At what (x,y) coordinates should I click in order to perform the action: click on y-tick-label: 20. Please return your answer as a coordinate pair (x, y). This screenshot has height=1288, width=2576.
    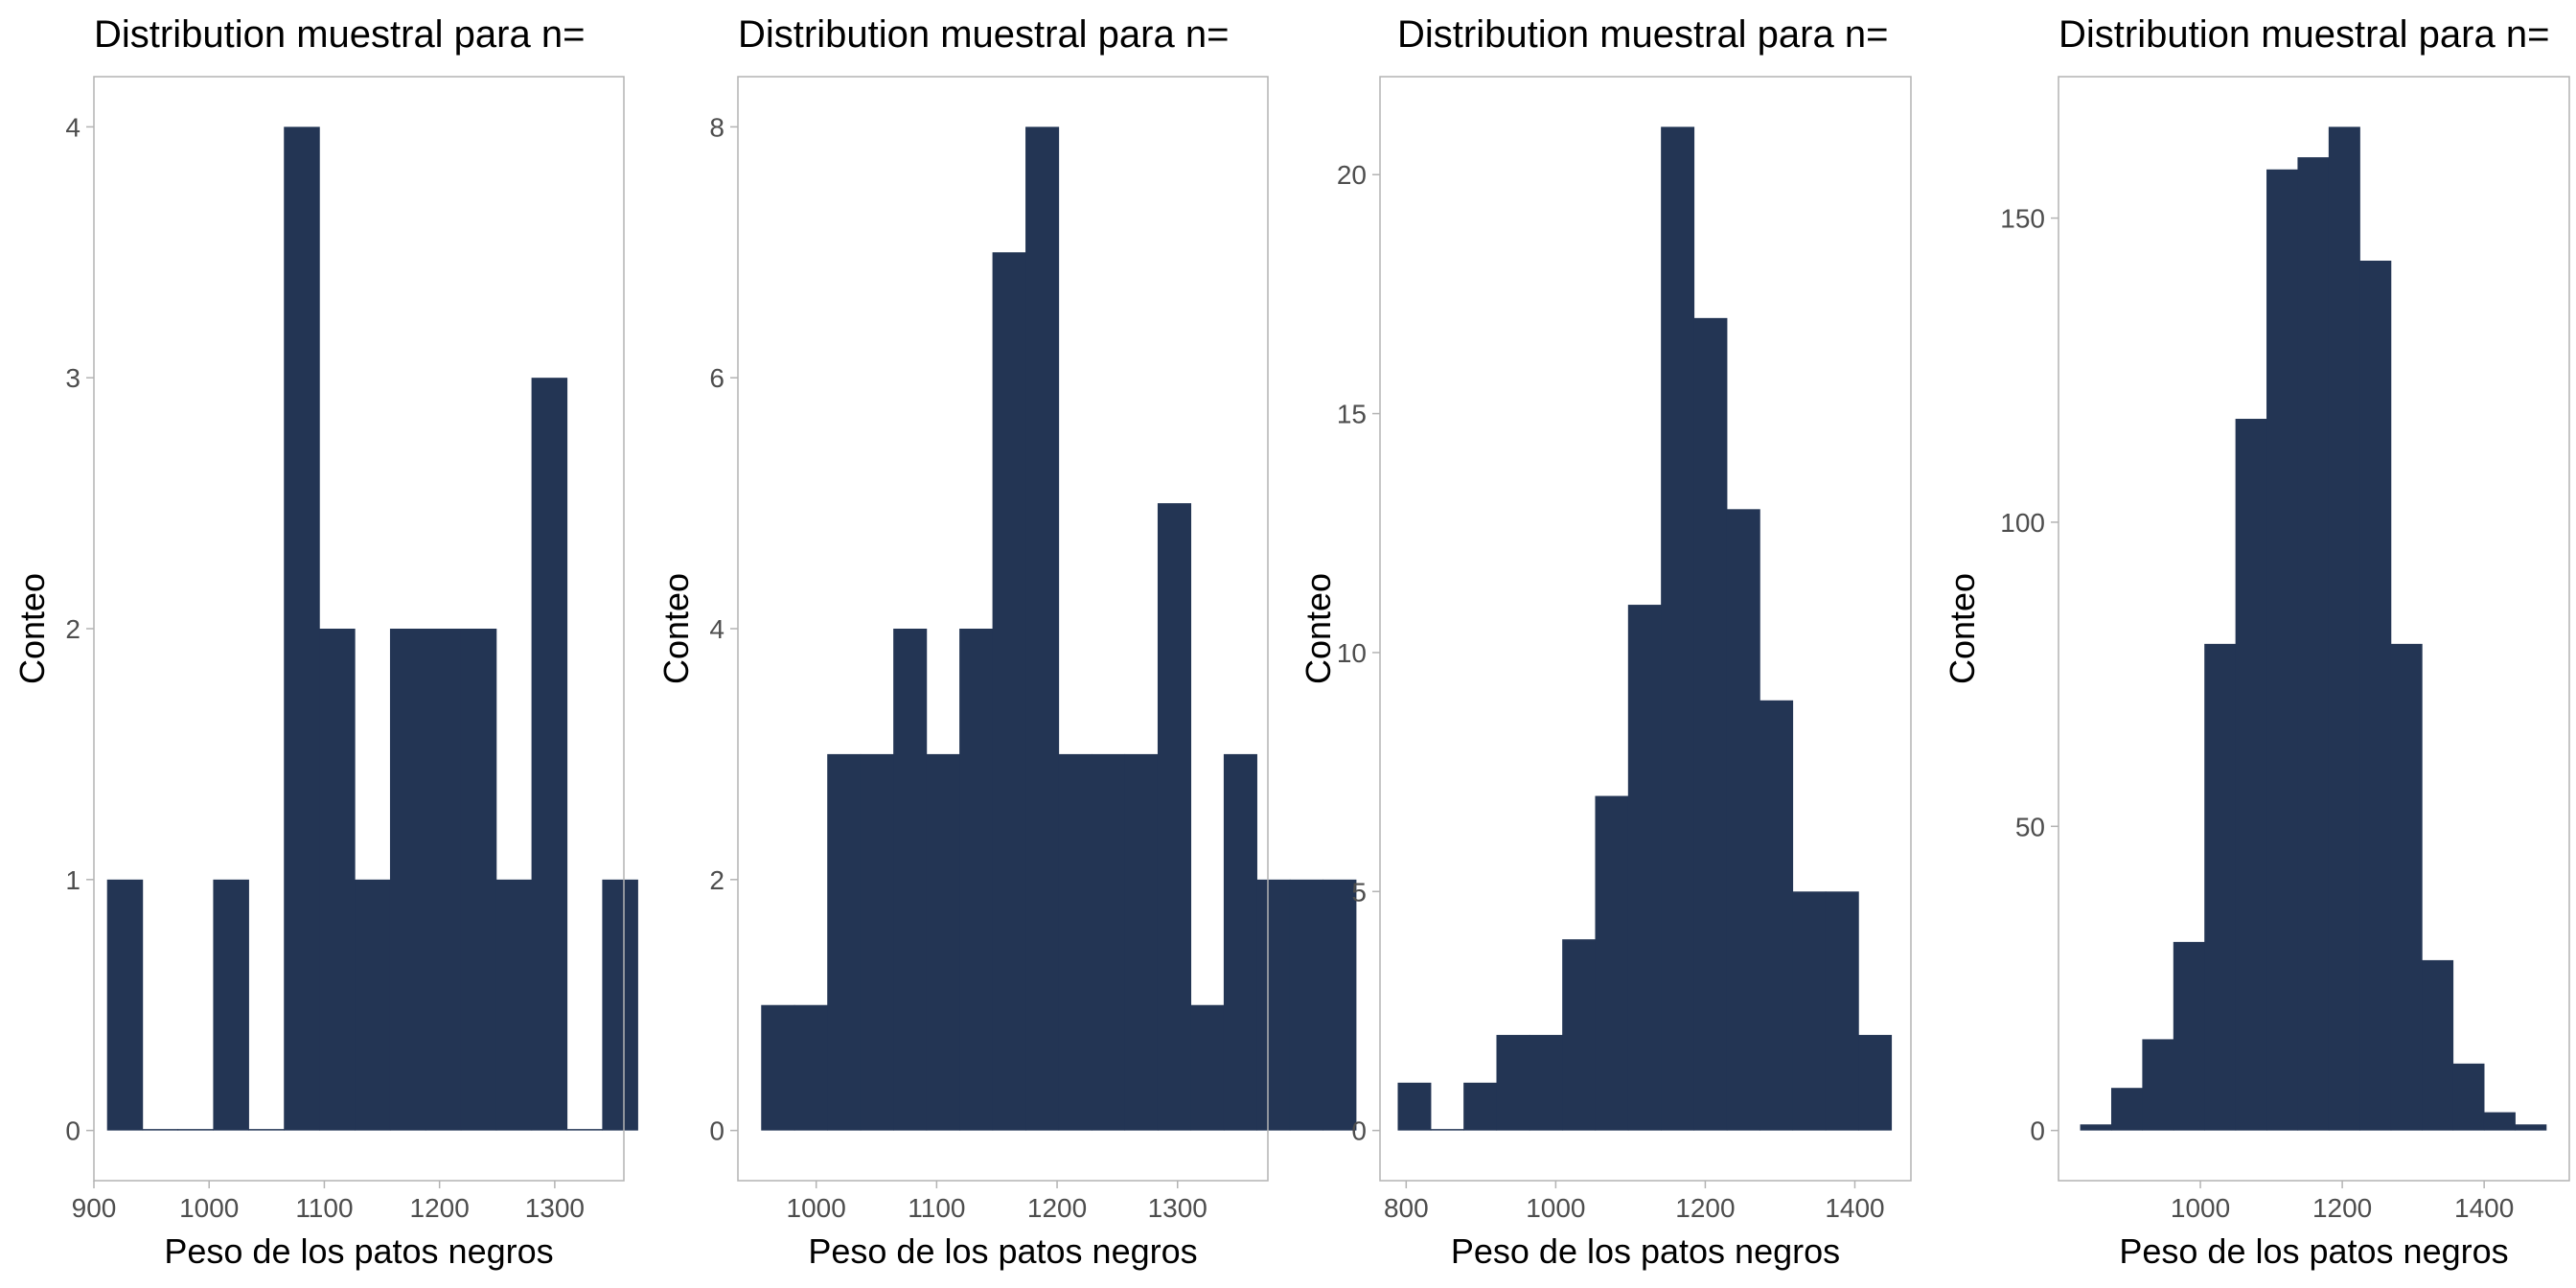
    Looking at the image, I should click on (1352, 175).